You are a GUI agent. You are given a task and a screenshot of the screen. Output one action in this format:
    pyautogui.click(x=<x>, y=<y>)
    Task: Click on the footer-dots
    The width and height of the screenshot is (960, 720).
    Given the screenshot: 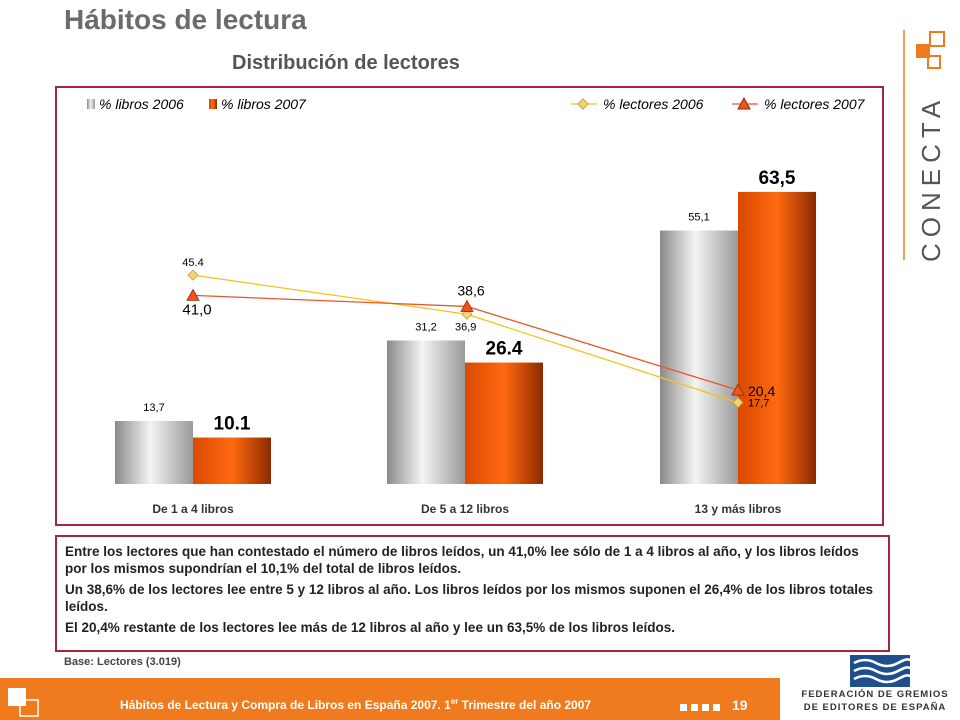 What is the action you would take?
    pyautogui.click(x=700, y=707)
    